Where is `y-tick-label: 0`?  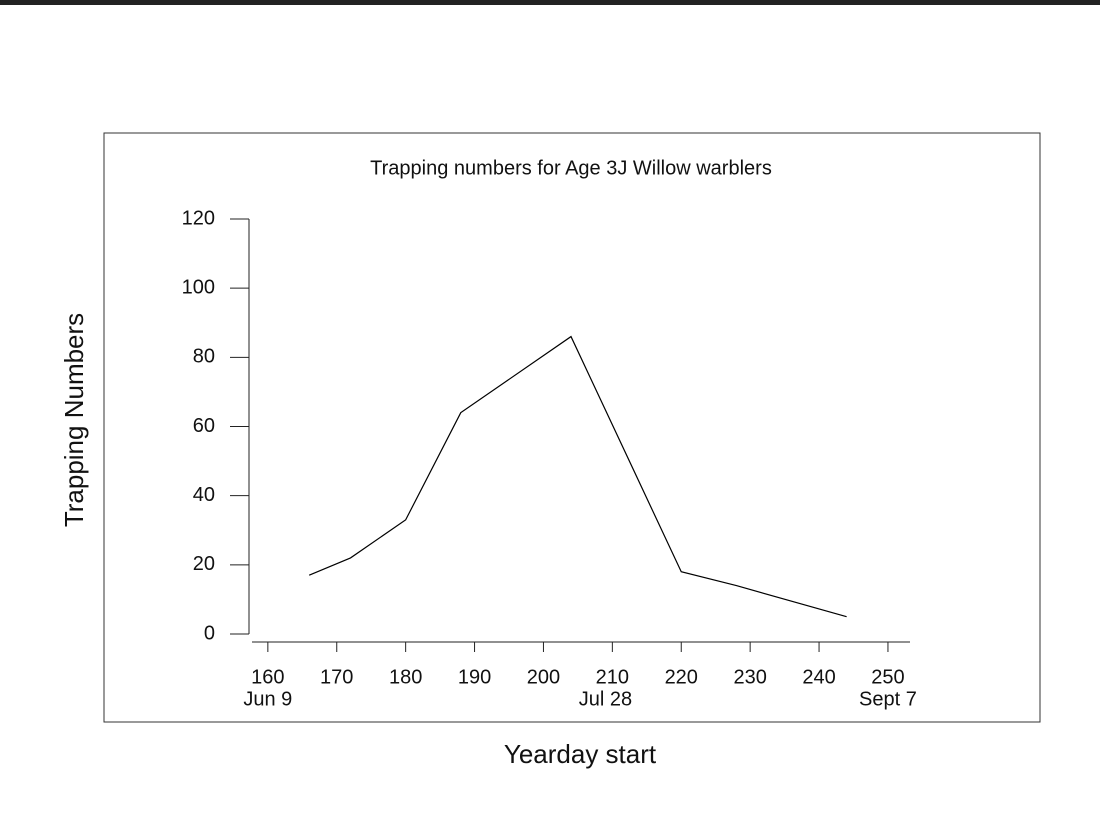
y-tick-label: 0 is located at coordinates (209, 633).